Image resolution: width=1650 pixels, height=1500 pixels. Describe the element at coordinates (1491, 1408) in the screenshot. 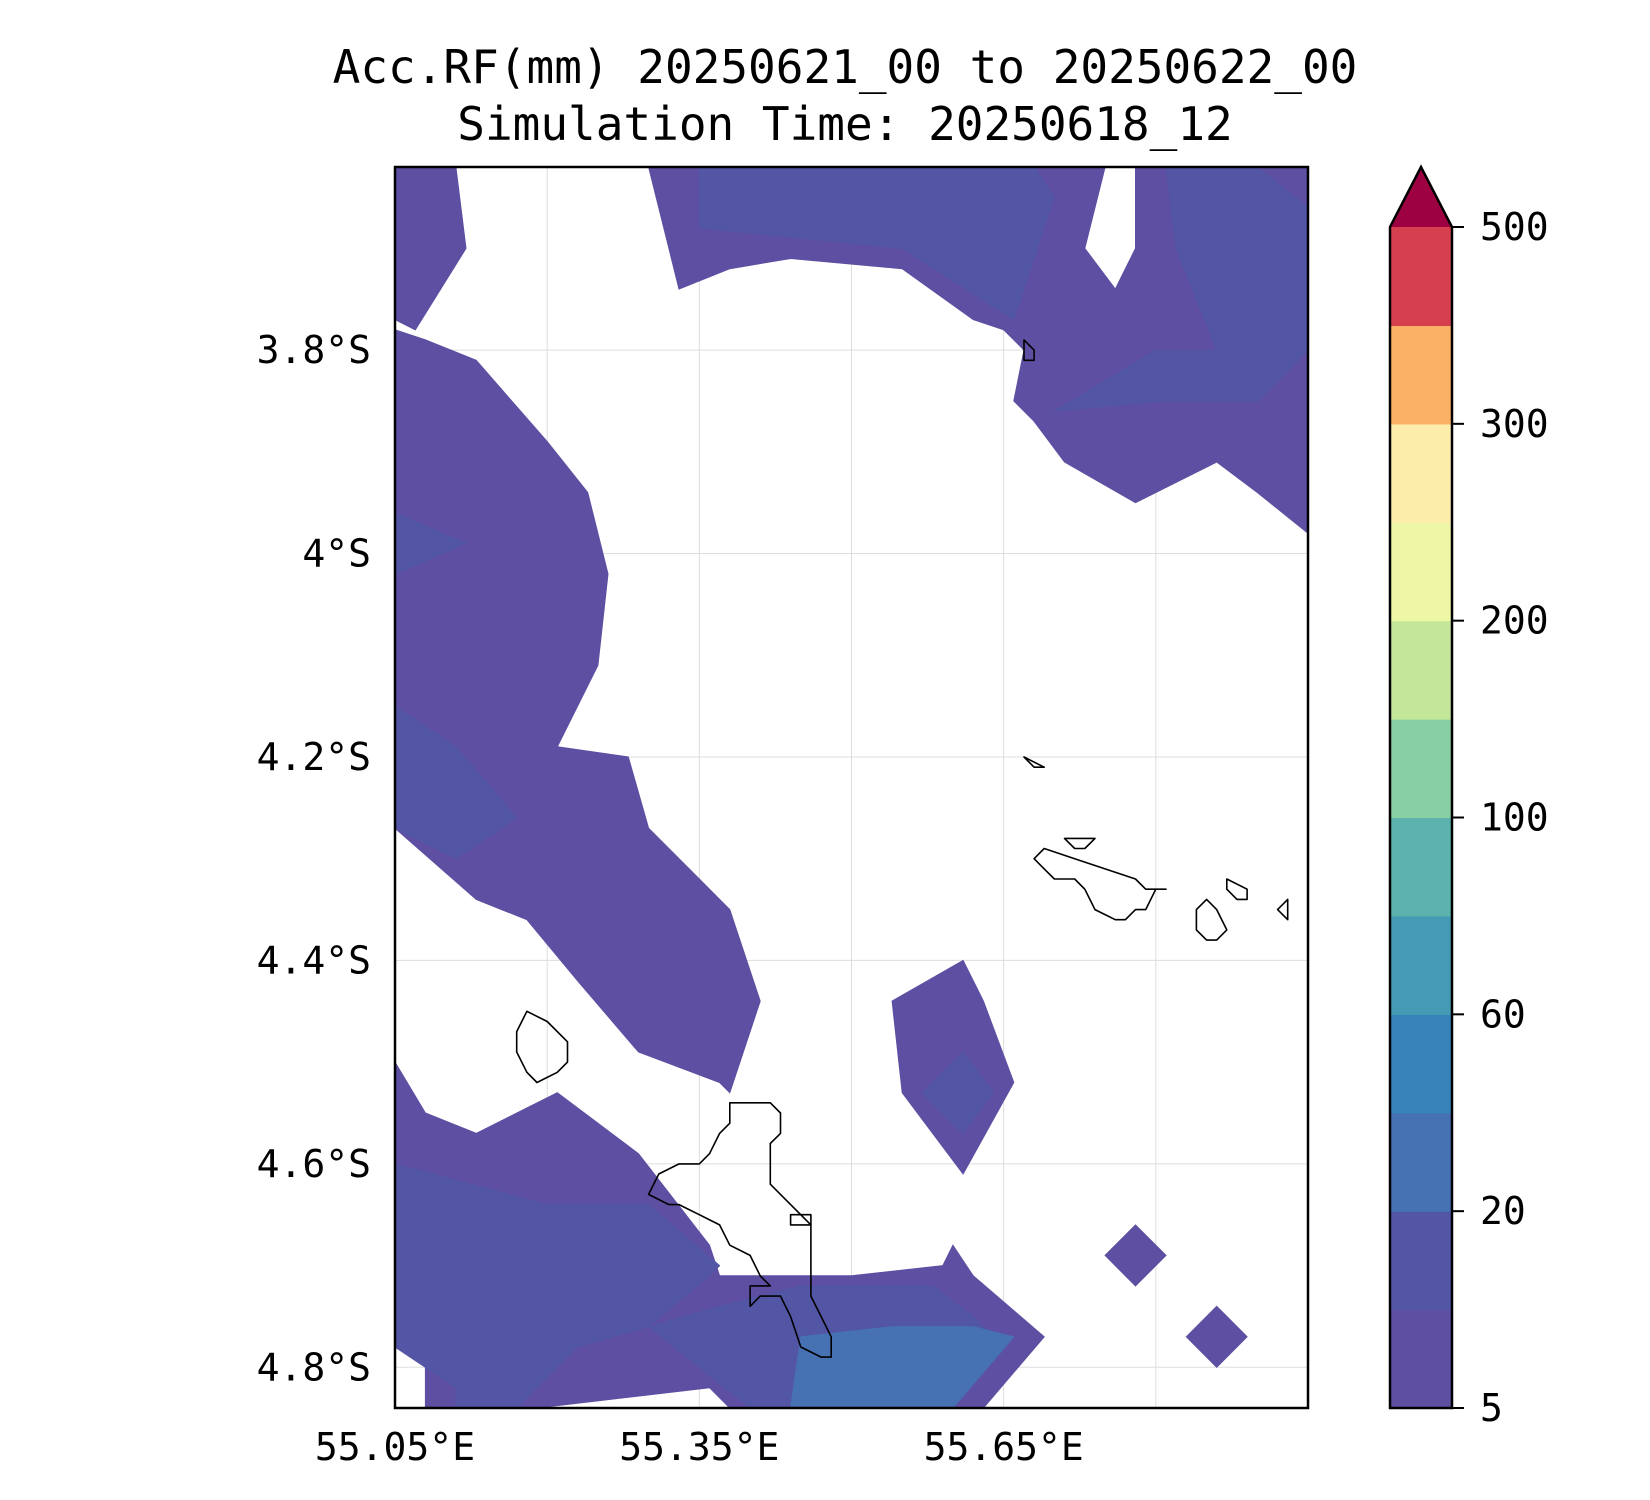

I see `colorbar-tick-label: 5` at that location.